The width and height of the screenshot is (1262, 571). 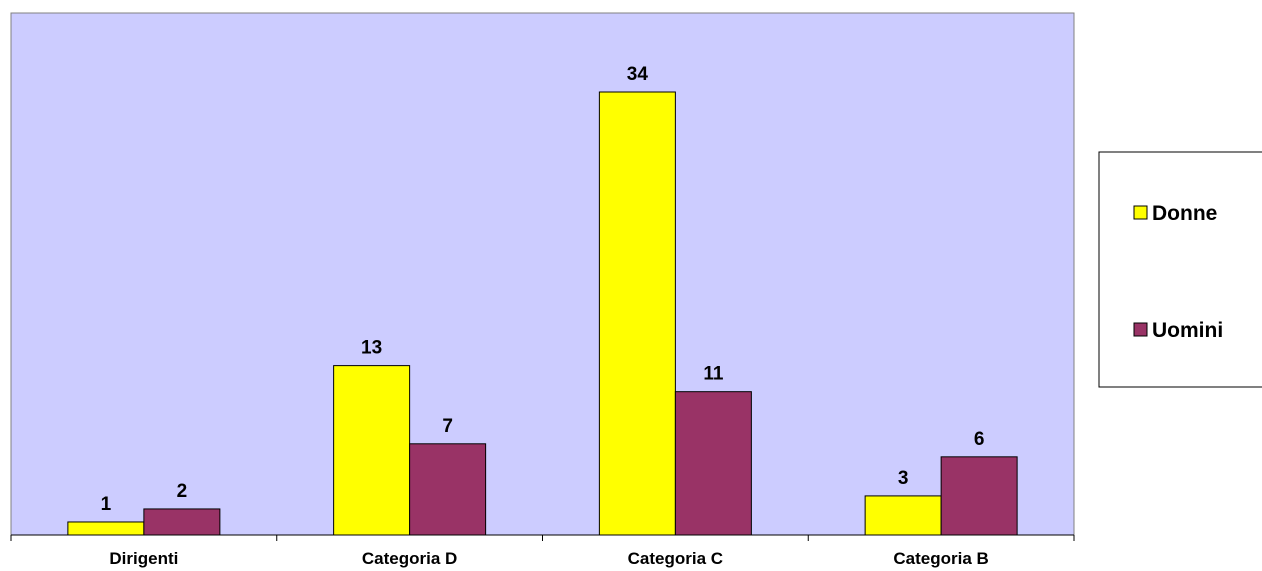 I want to click on x-tick-label-categoria-c: Categoria C, so click(x=675, y=558).